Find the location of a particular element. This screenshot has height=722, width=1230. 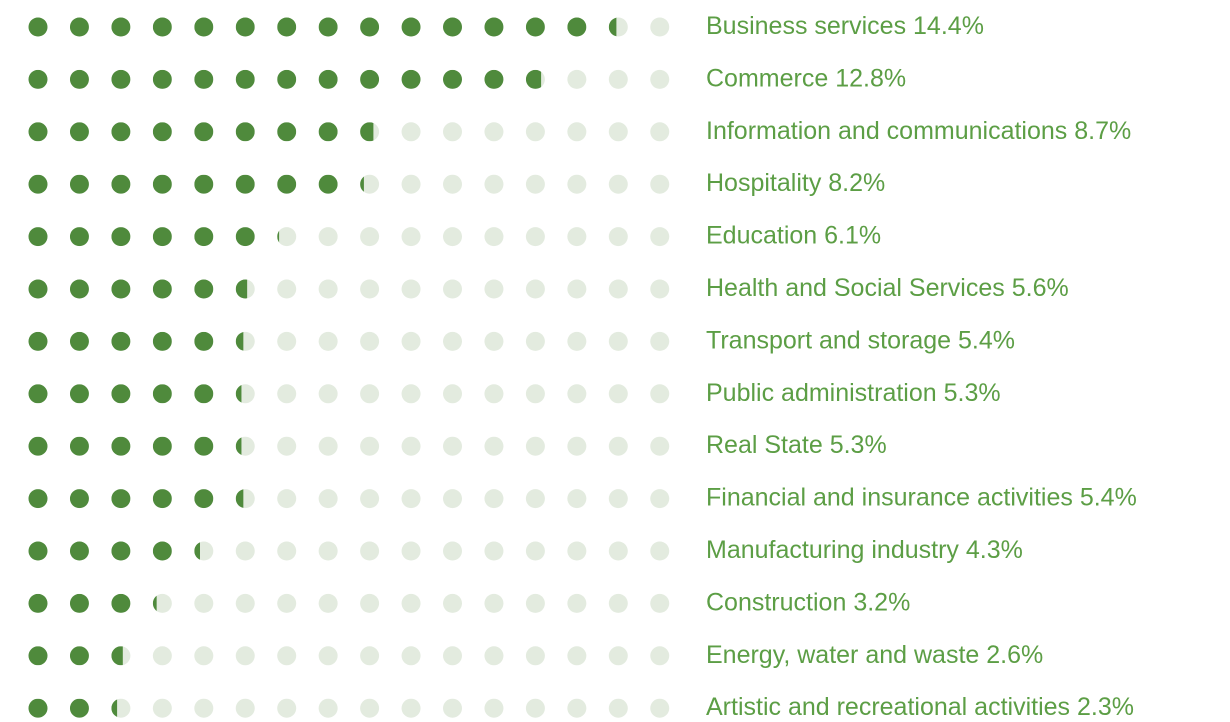

value-label: 8.7% is located at coordinates (1102, 130).